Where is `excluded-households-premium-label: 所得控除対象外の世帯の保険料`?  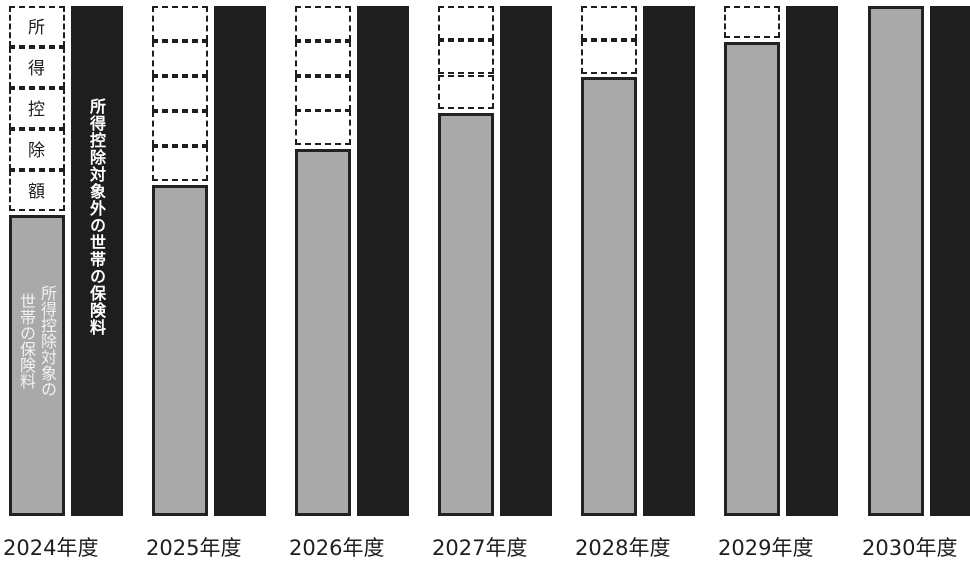
excluded-households-premium-label: 所得控除対象外の世帯の保険料 is located at coordinates (96, 217).